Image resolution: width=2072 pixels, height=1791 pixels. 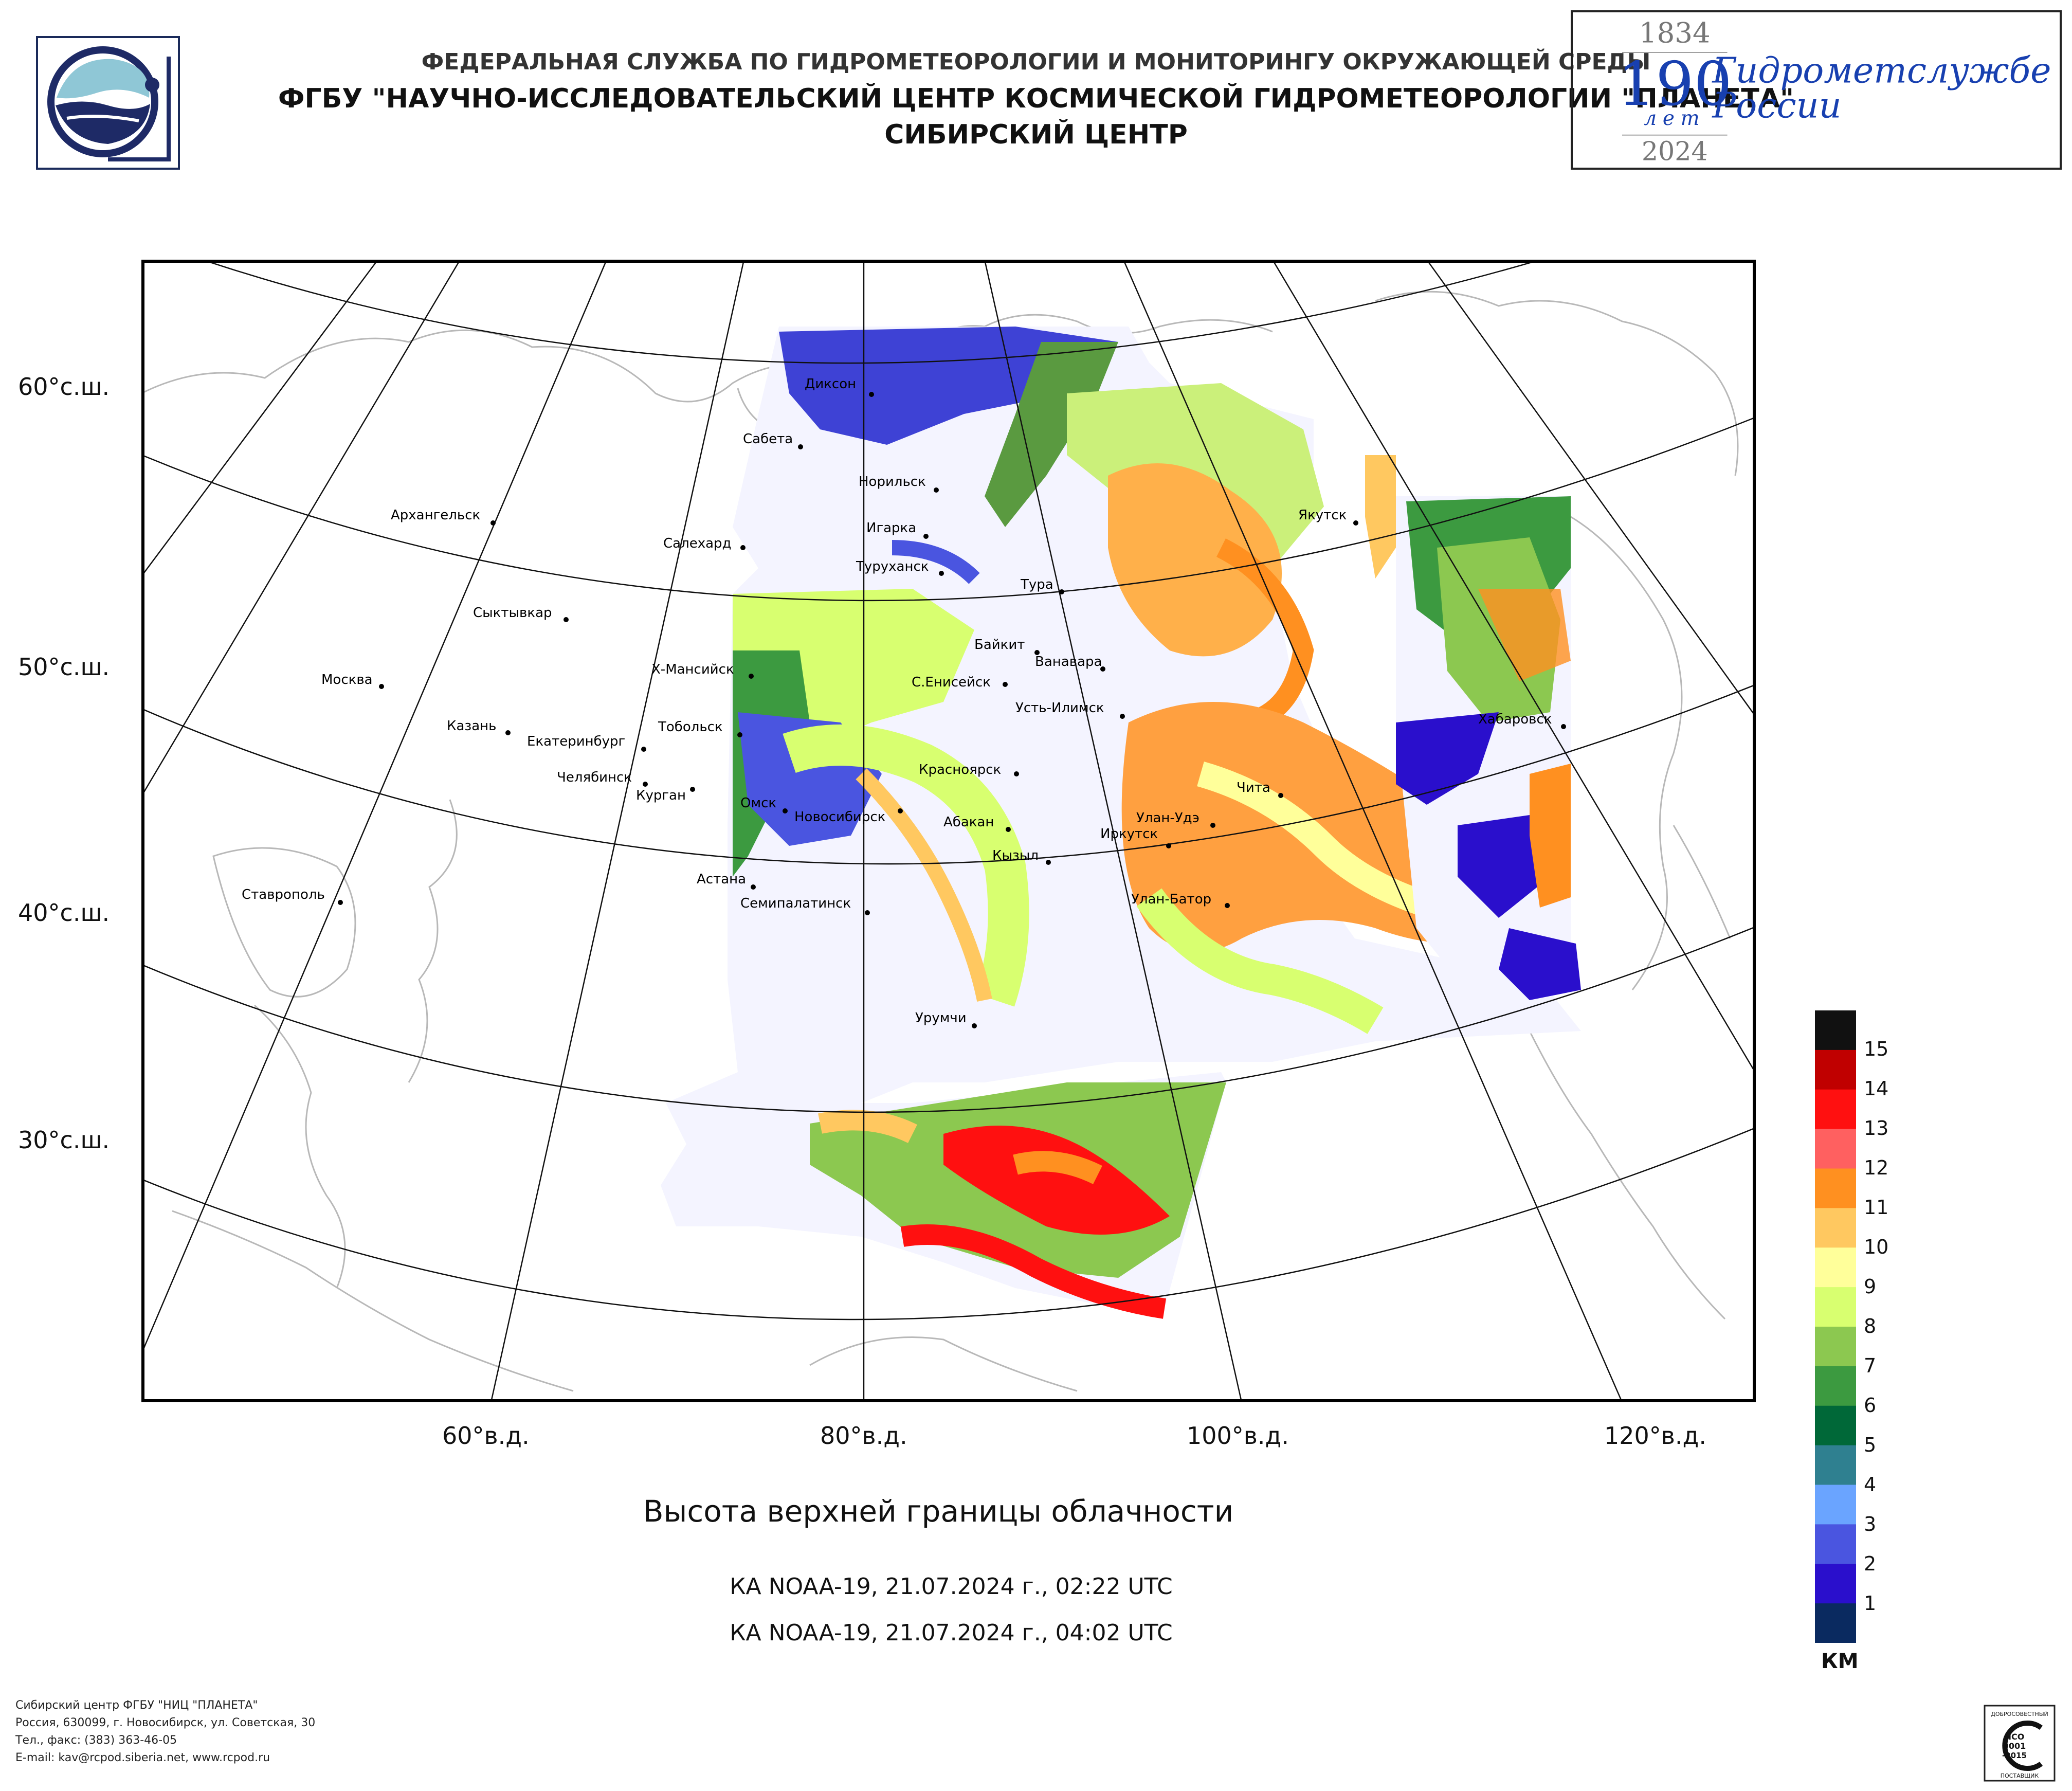 What do you see at coordinates (2020, 1775) in the screenshot?
I see `cert-bottom-text: ПОСТАВЩИК` at bounding box center [2020, 1775].